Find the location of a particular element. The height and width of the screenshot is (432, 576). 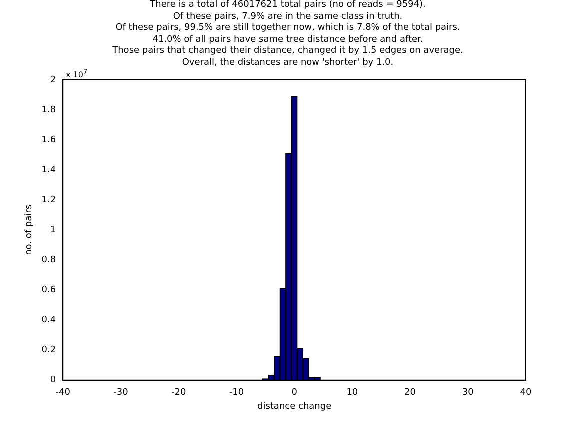

y-tick-label: 2 is located at coordinates (53, 80).